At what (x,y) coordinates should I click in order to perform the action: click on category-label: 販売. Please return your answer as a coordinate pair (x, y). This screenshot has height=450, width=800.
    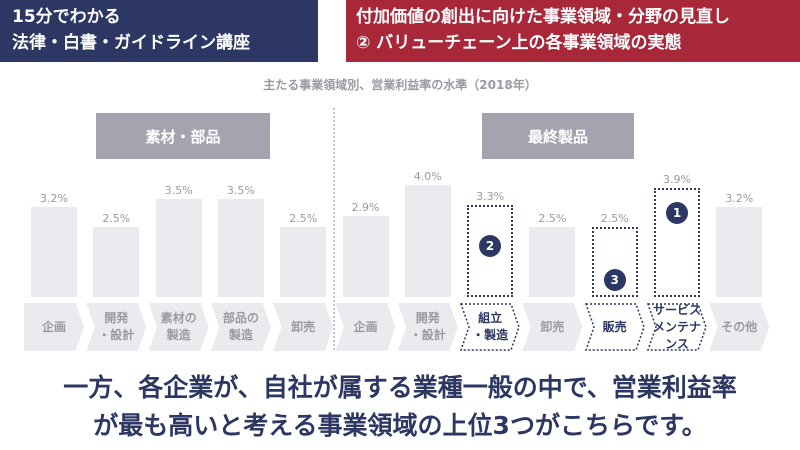
    Looking at the image, I should click on (614, 327).